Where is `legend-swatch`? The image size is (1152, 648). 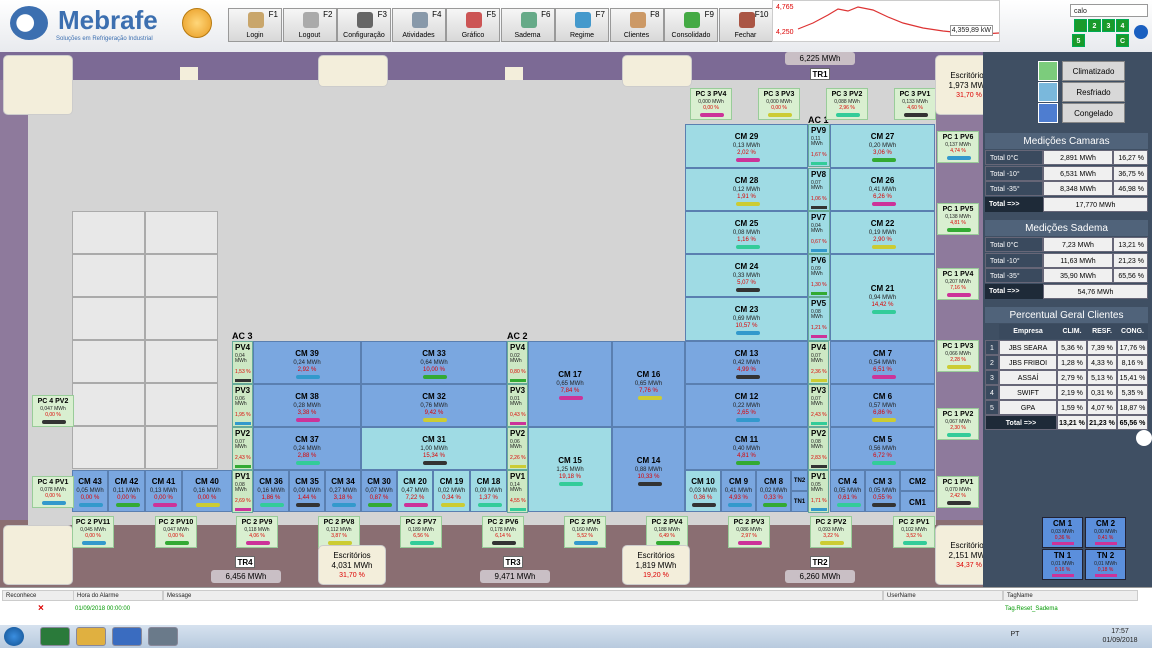 legend-swatch is located at coordinates (1048, 71).